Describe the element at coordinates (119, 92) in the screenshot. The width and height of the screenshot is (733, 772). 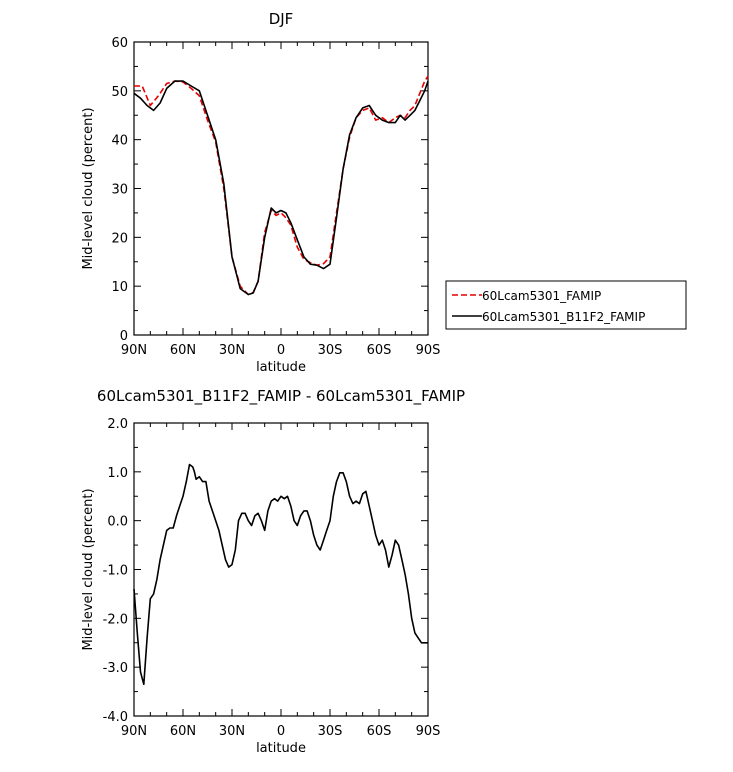
I see `y-tick-label: 50` at that location.